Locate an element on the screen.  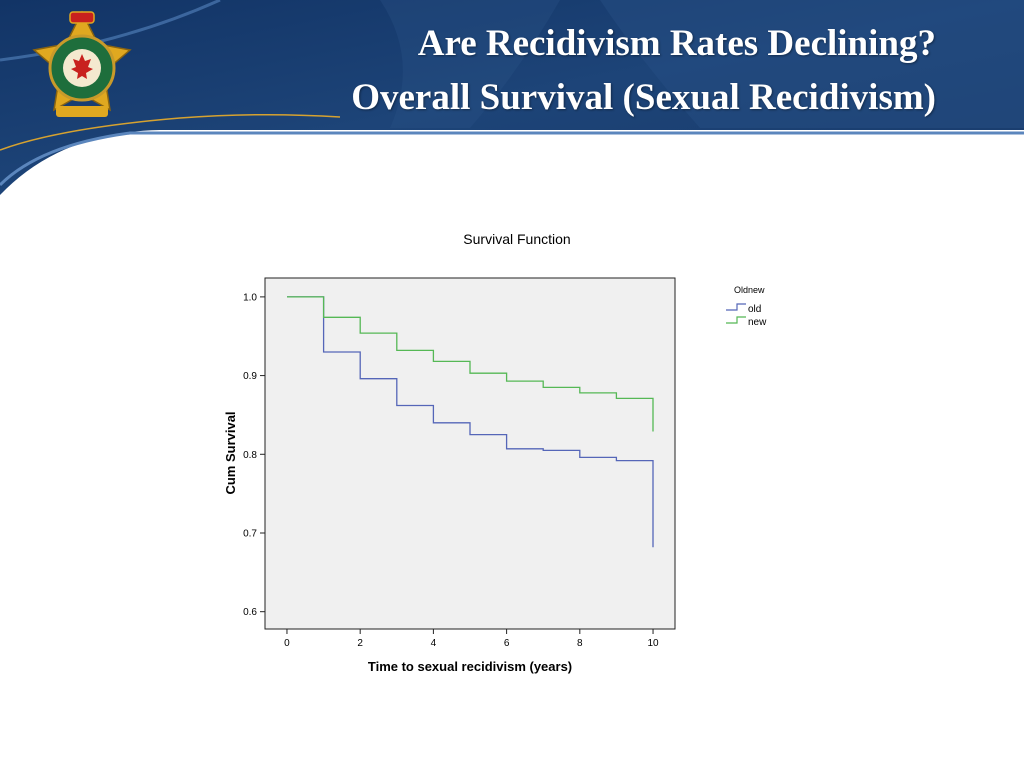
series-layer is located at coordinates (470, 422).